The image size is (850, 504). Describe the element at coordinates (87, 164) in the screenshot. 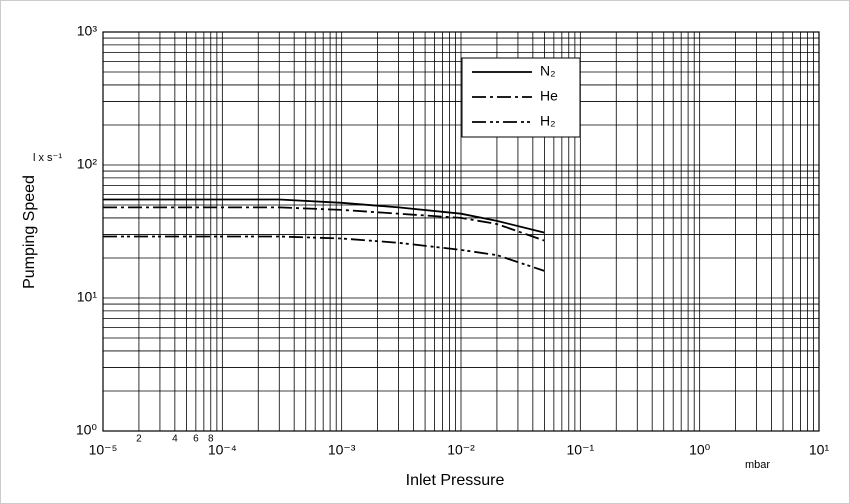

I see `y-tick-label: 10²` at that location.